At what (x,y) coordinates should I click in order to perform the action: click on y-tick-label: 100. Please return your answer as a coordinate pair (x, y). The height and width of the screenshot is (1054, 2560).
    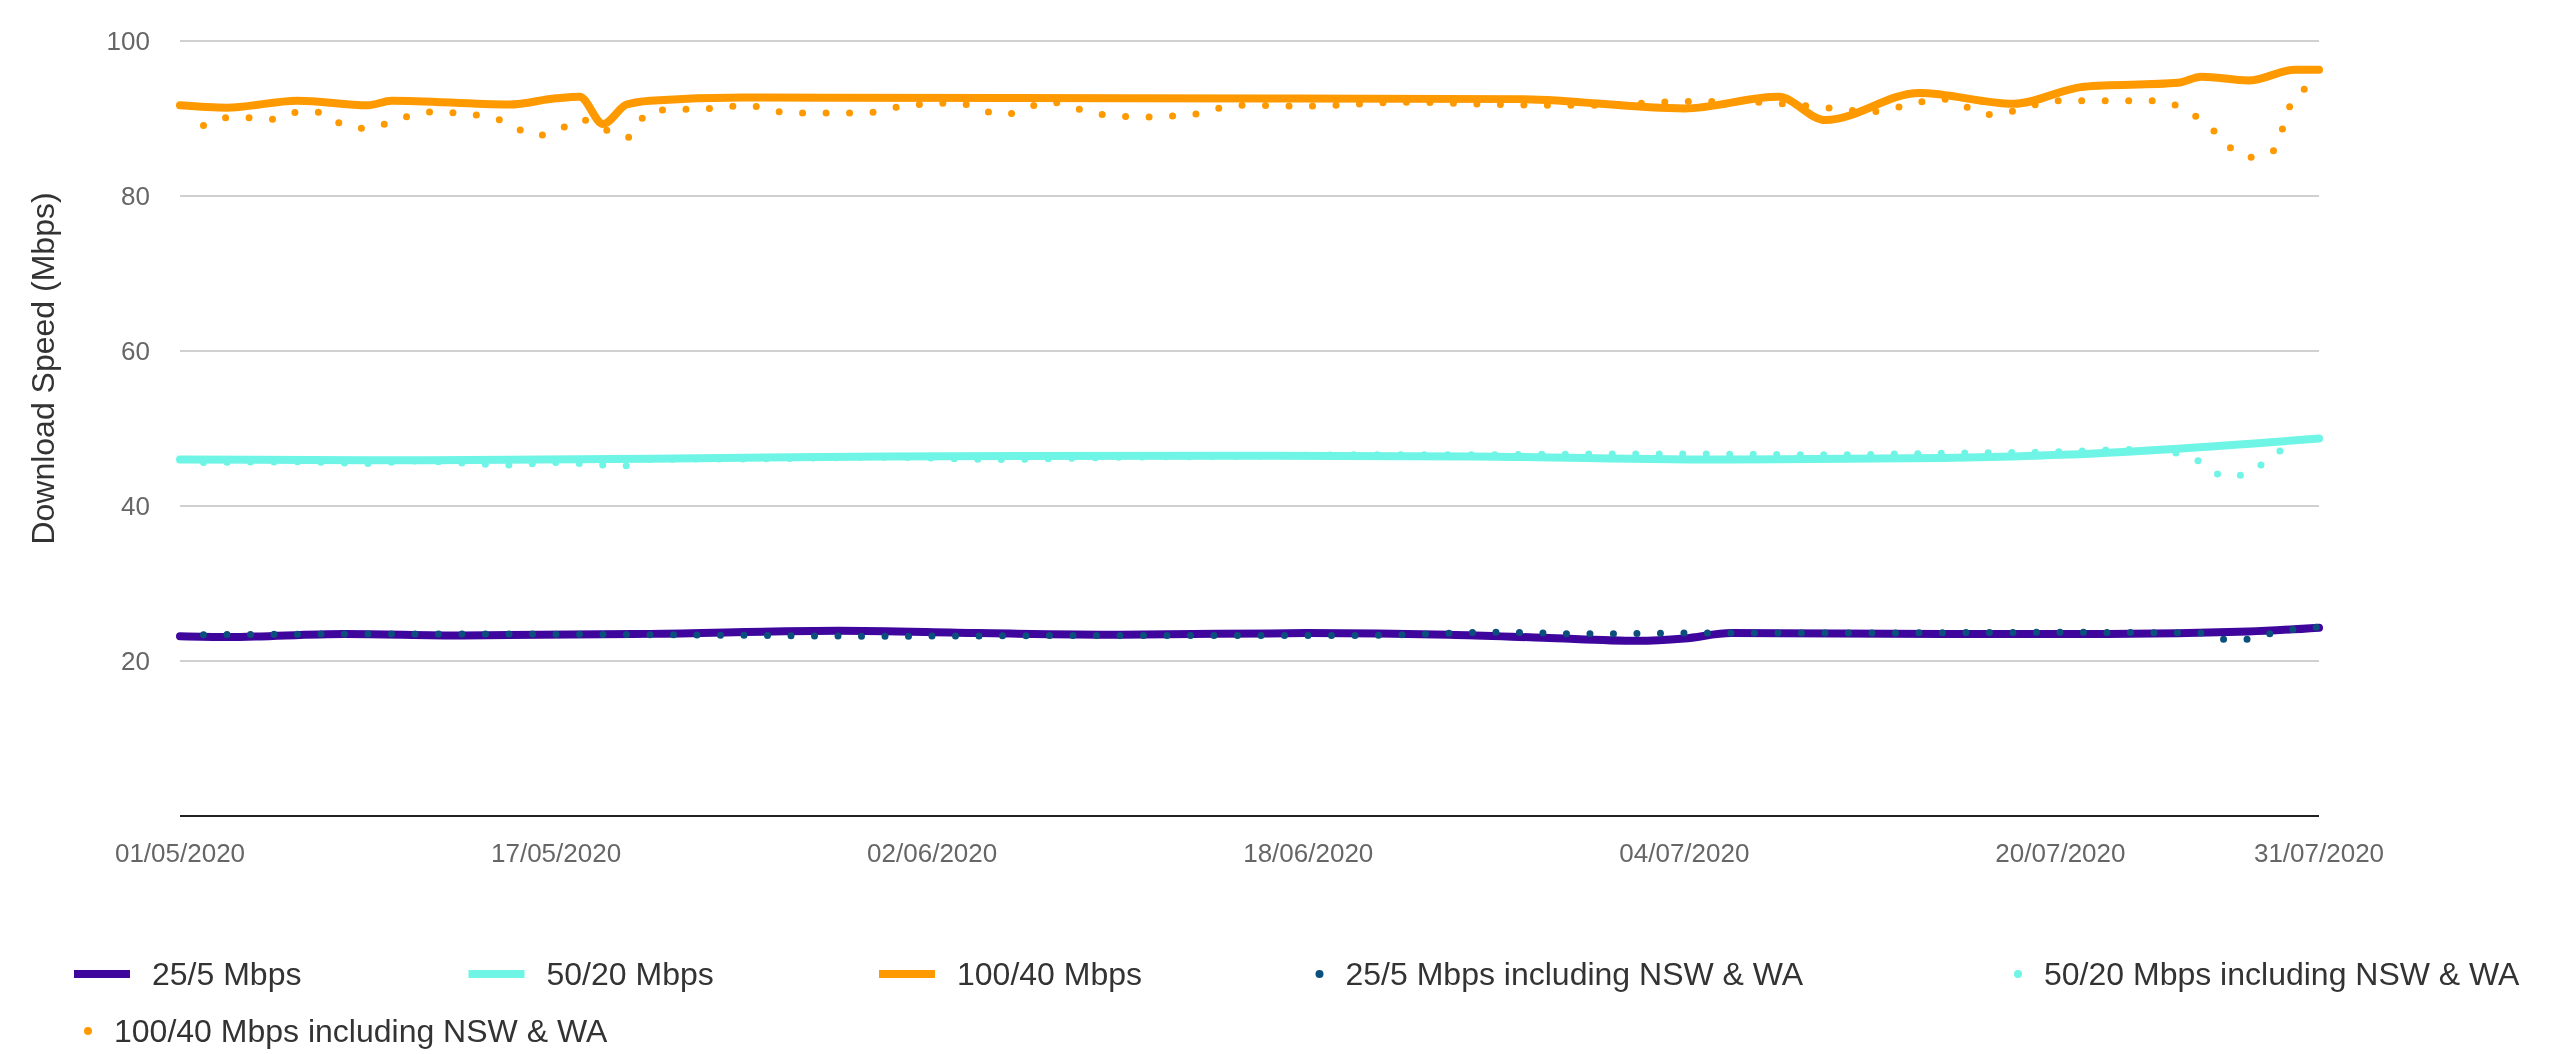
    Looking at the image, I should click on (128, 41).